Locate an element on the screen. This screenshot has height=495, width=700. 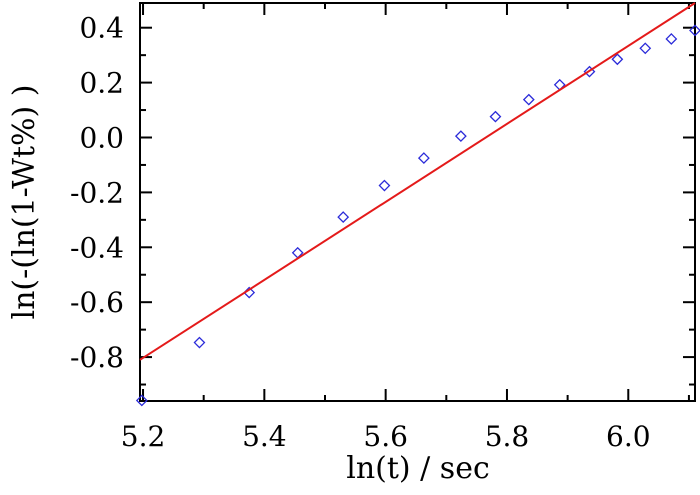
y-tick-label: 0.0 is located at coordinates (101, 137).